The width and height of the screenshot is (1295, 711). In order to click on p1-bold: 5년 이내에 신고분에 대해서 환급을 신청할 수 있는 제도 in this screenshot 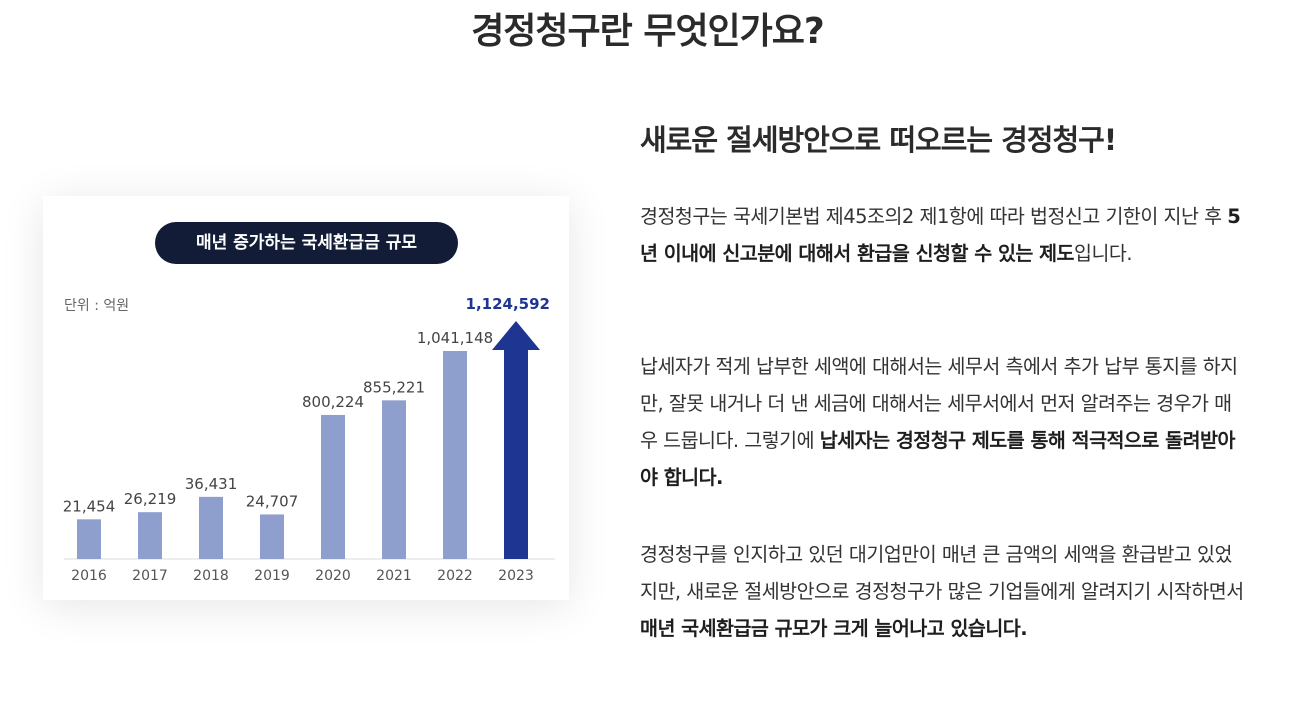, I will do `click(940, 235)`.